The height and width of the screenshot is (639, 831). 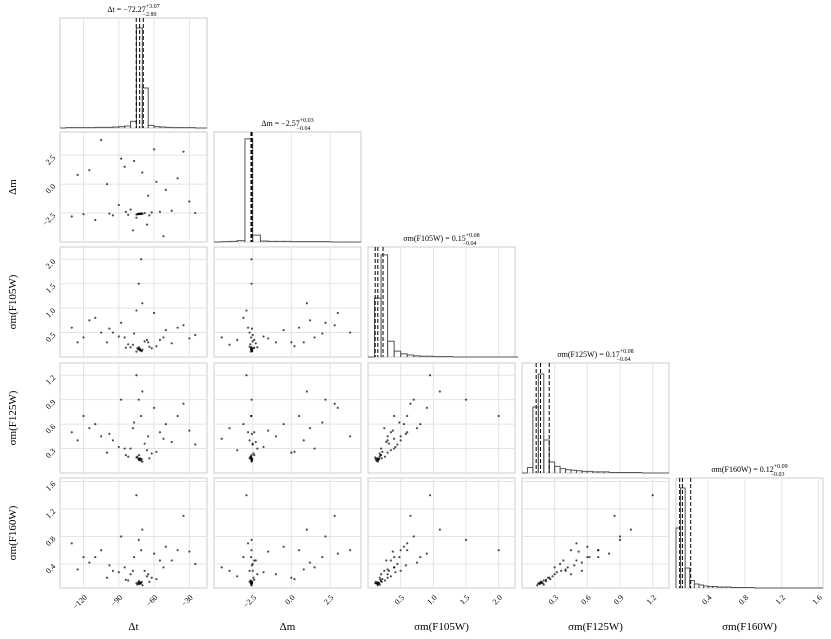 I want to click on x-axis-label: Δm, so click(x=288, y=627).